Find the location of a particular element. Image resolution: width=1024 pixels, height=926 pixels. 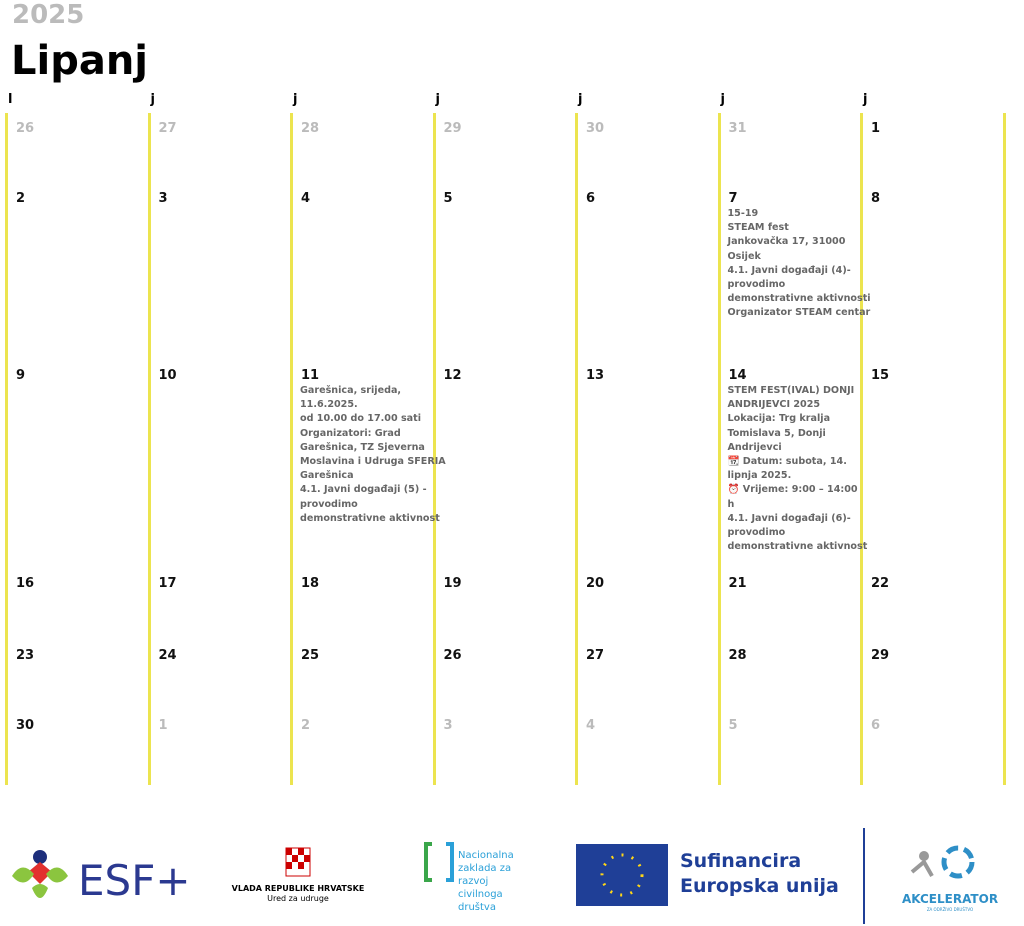

day-number: 3 is located at coordinates (163, 198).